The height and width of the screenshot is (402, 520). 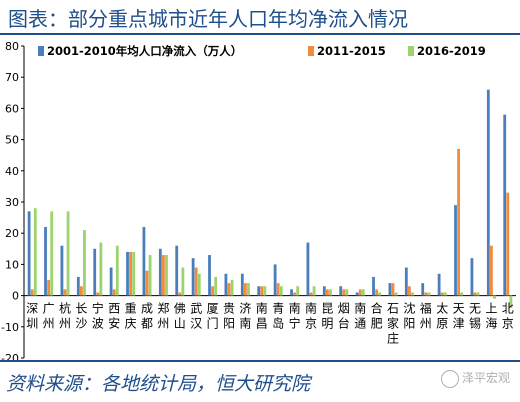 What do you see at coordinates (134, 273) in the screenshot?
I see `bar-s3-重庆` at bounding box center [134, 273].